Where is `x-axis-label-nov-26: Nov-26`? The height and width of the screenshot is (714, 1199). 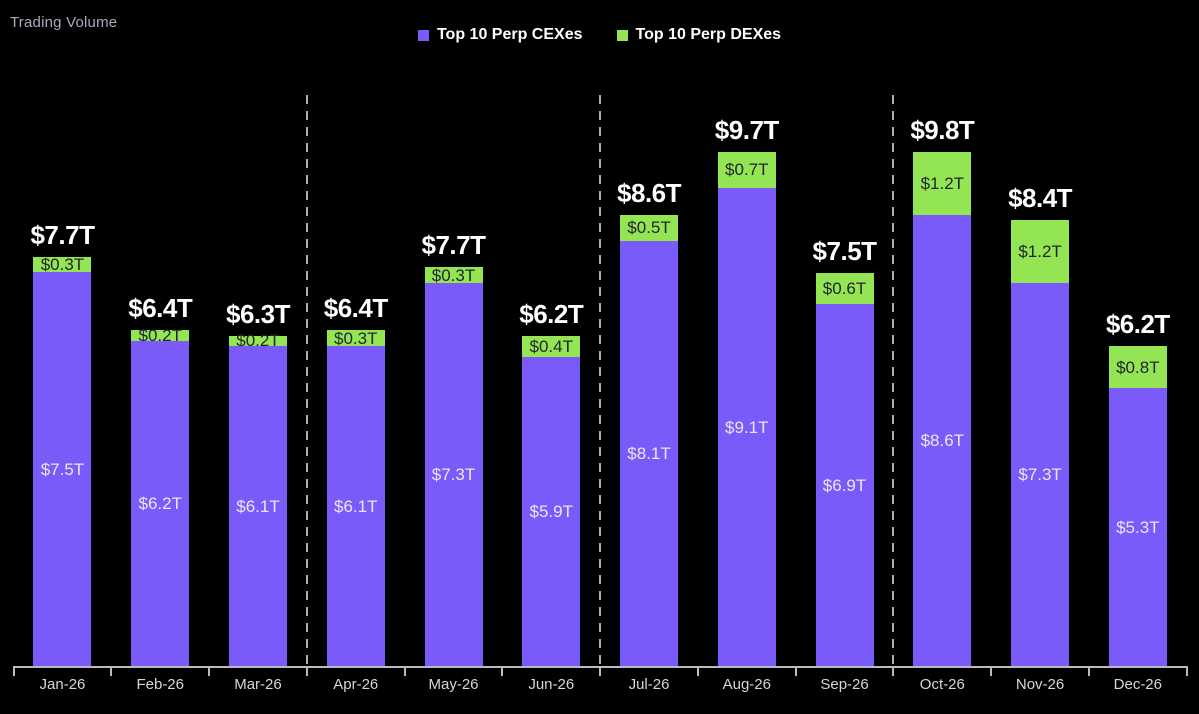 x-axis-label-nov-26: Nov-26 is located at coordinates (1040, 684).